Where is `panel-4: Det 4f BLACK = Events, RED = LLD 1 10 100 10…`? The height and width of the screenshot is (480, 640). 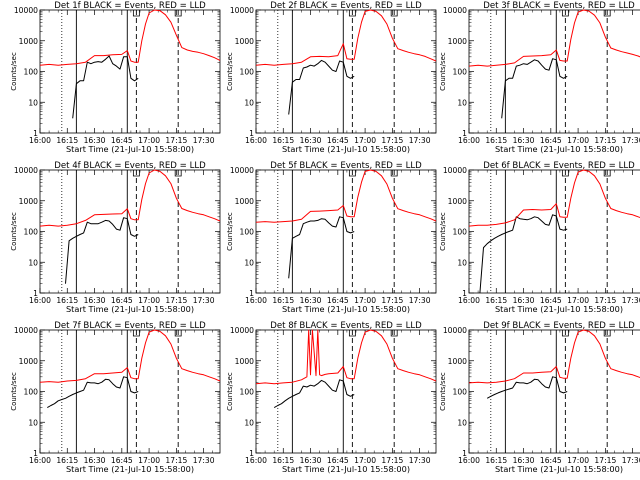
panel-4: Det 4f BLACK = Events, RED = LLD 1 10 100 10… is located at coordinates (115, 237).